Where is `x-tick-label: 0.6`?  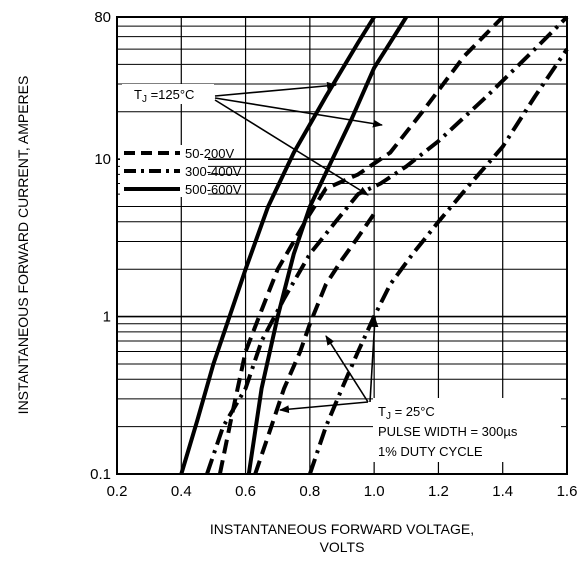 x-tick-label: 0.6 is located at coordinates (245, 491).